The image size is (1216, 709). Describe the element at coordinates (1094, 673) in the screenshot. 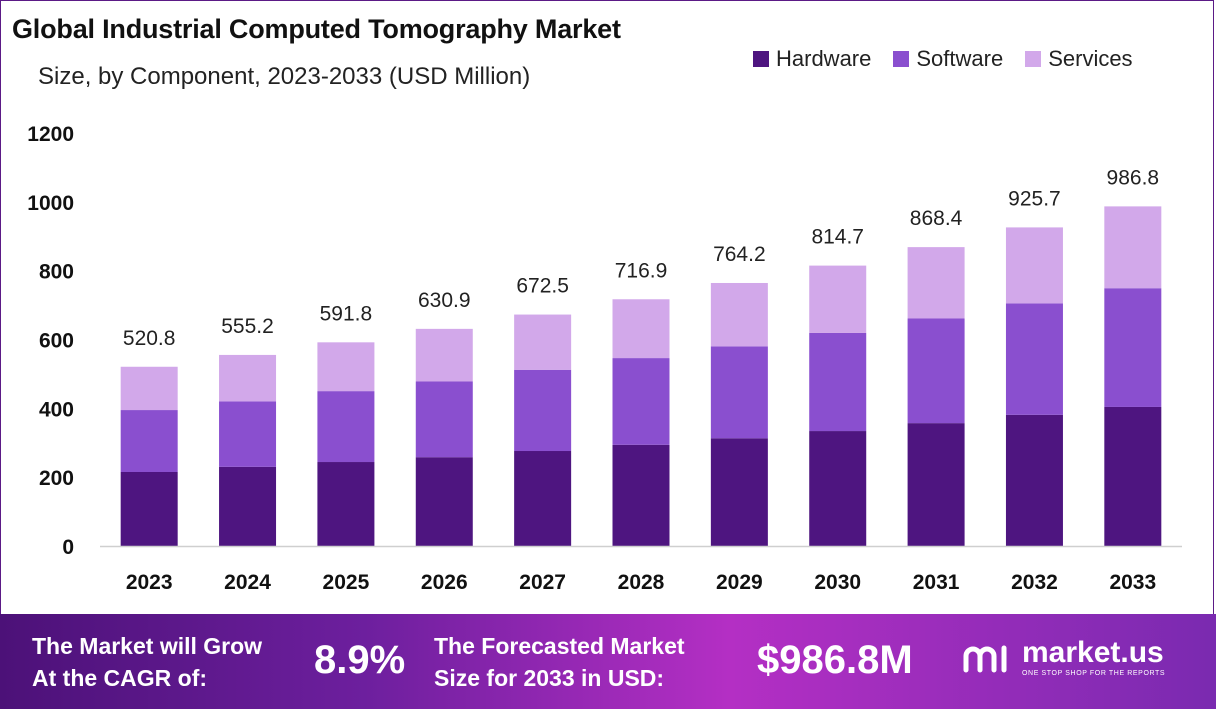

I see `brand-tagline: ONE STOP SHOP FOR THE REPORTS` at that location.